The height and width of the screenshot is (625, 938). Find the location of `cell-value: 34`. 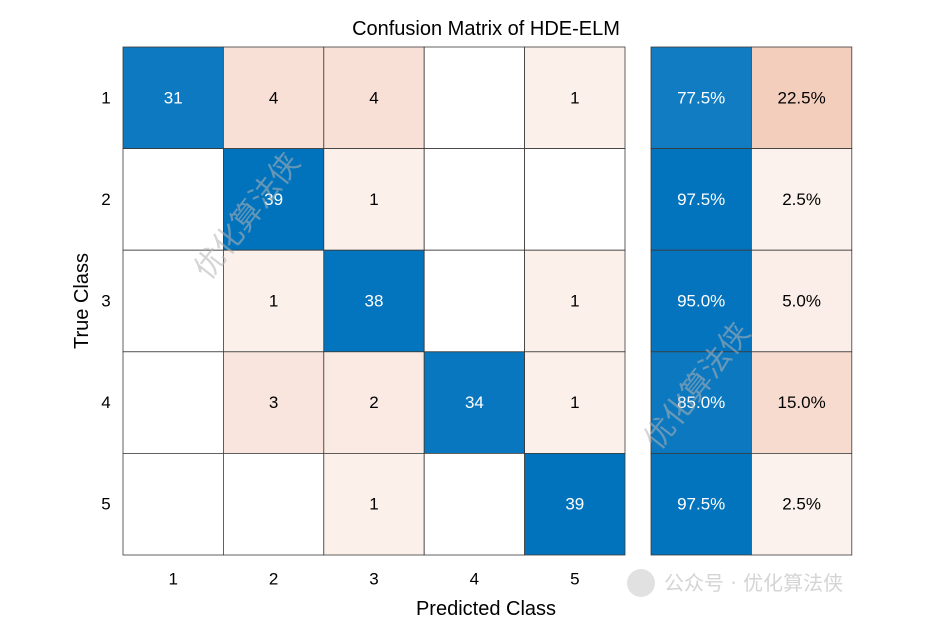

cell-value: 34 is located at coordinates (474, 402).